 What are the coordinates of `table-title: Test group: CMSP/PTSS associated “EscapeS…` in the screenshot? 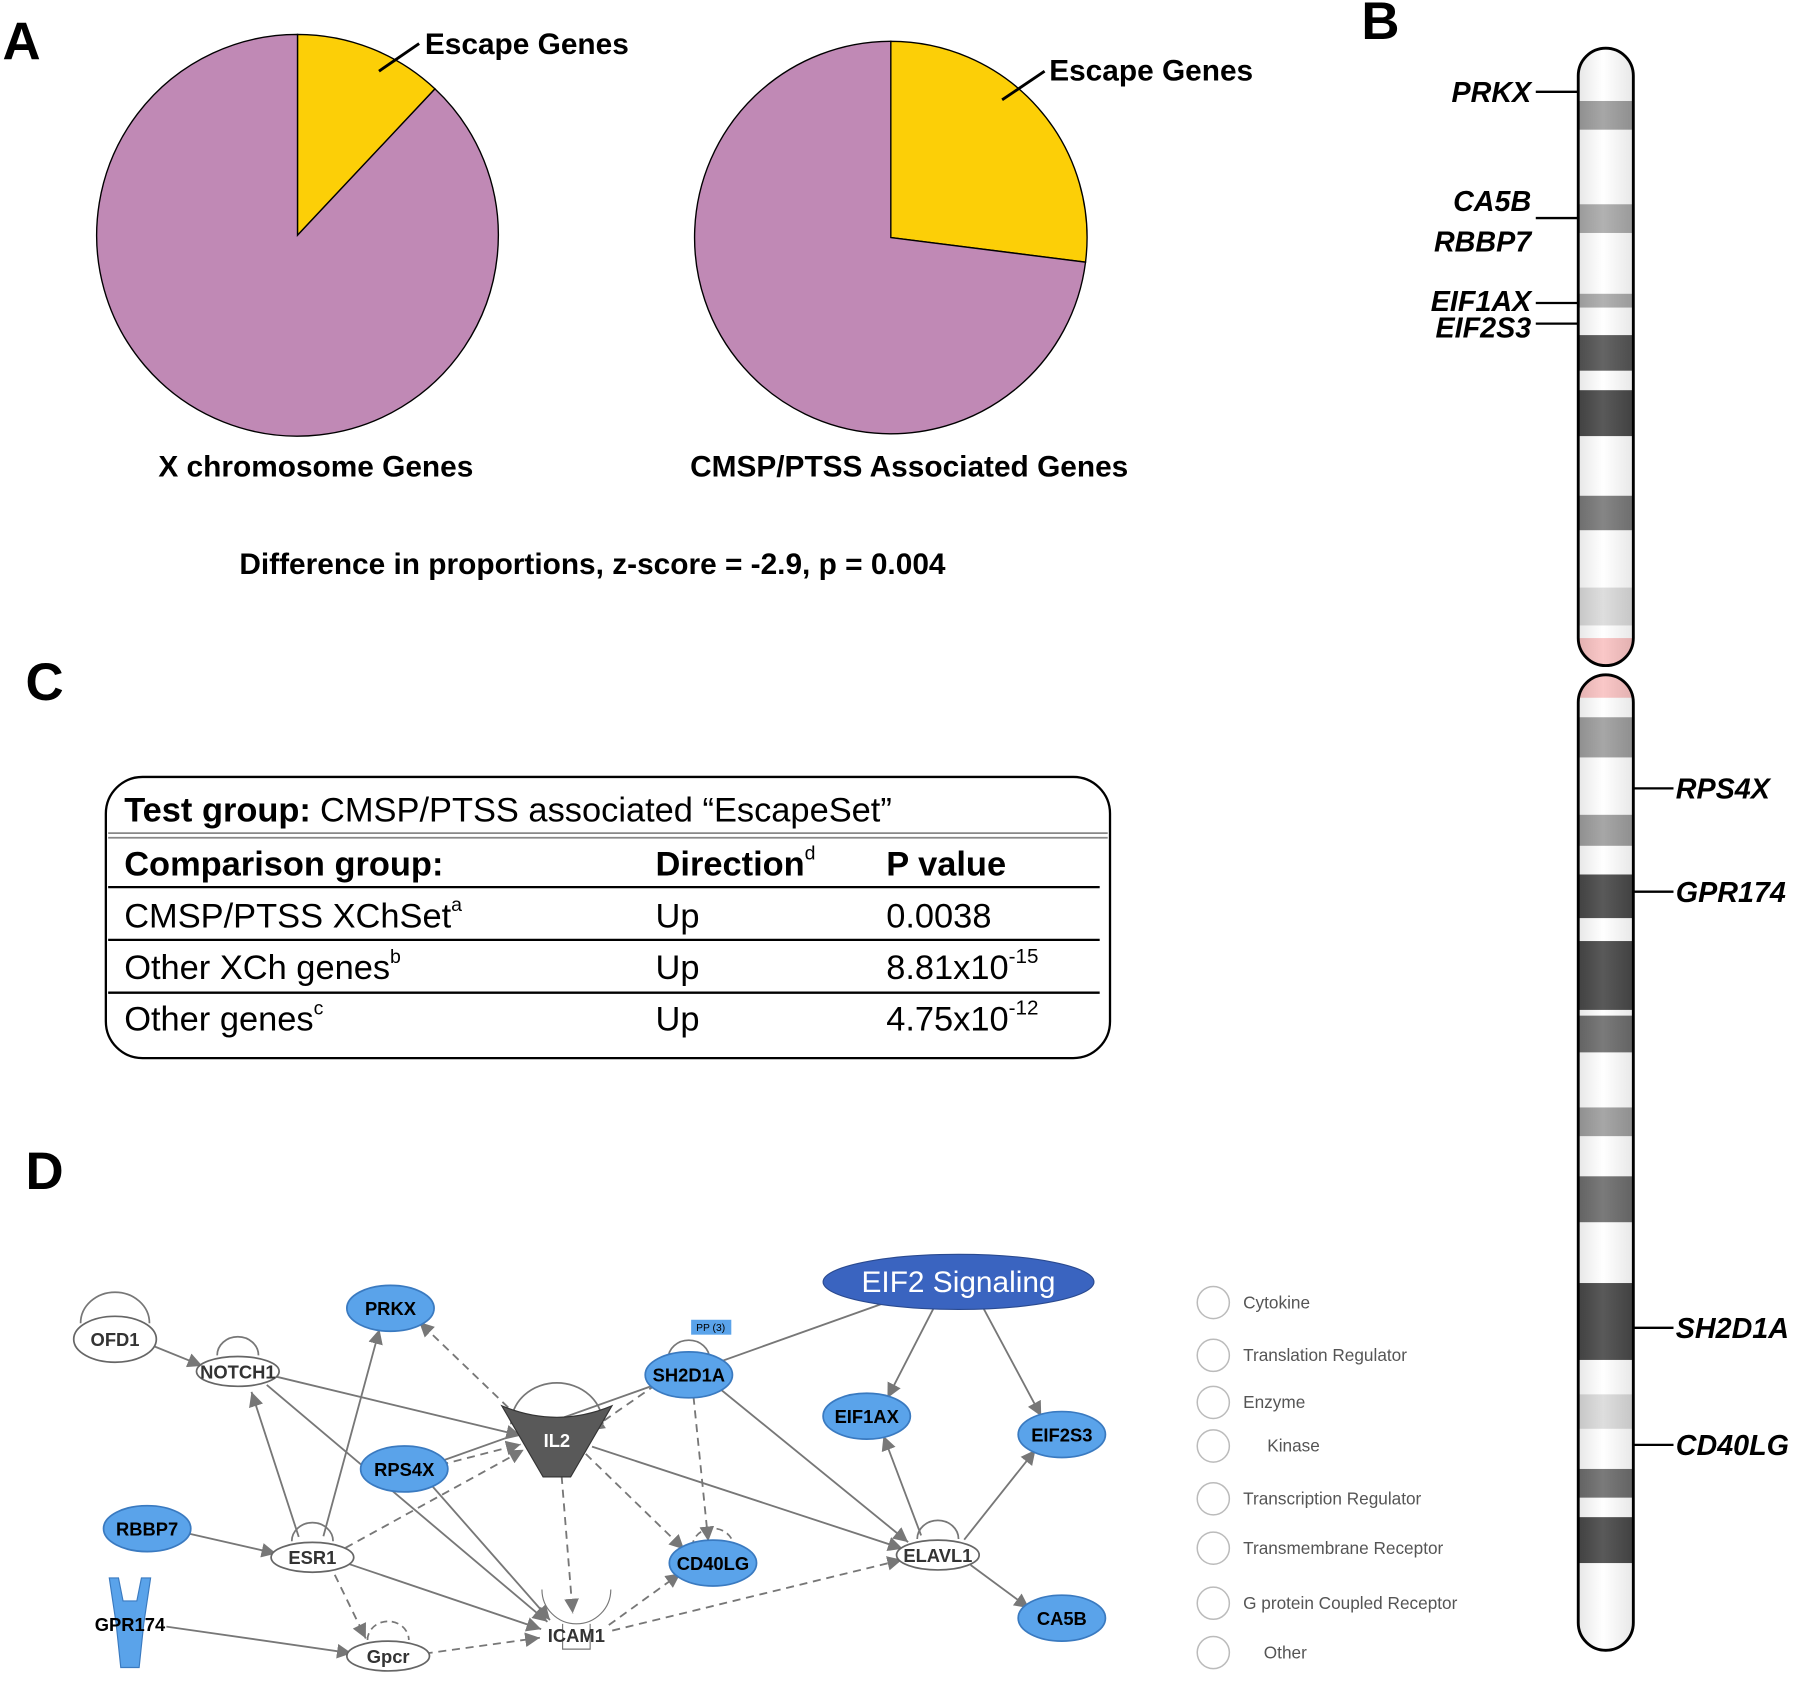 It's located at (508, 811).